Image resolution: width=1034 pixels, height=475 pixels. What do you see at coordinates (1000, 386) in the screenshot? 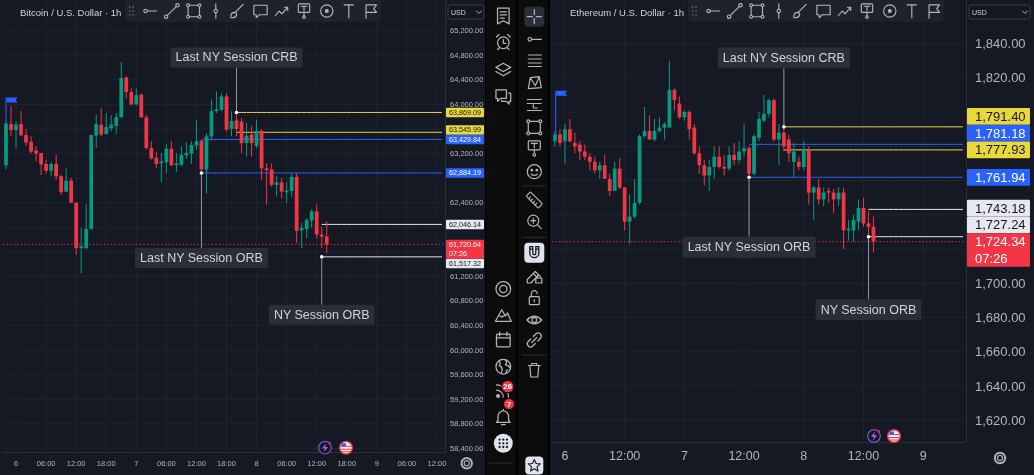
I see `y-tick-label: 1,640.00` at bounding box center [1000, 386].